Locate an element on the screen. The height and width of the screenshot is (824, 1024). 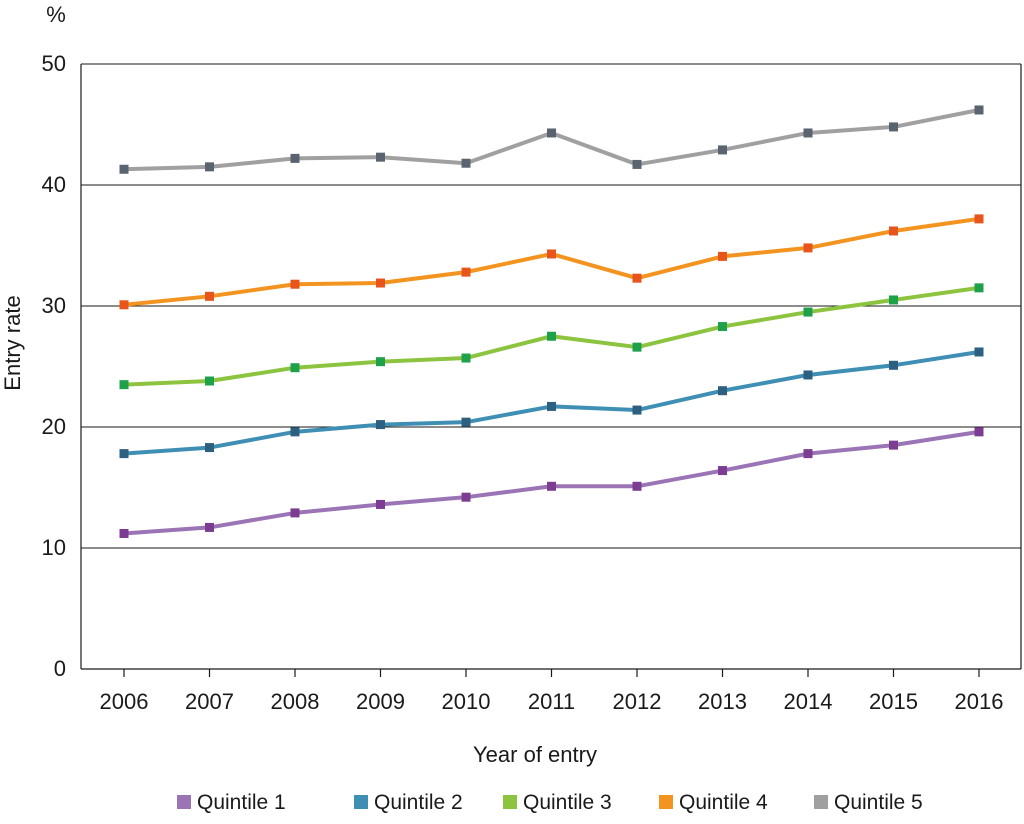
legend-label: Quintile 2 is located at coordinates (418, 802).